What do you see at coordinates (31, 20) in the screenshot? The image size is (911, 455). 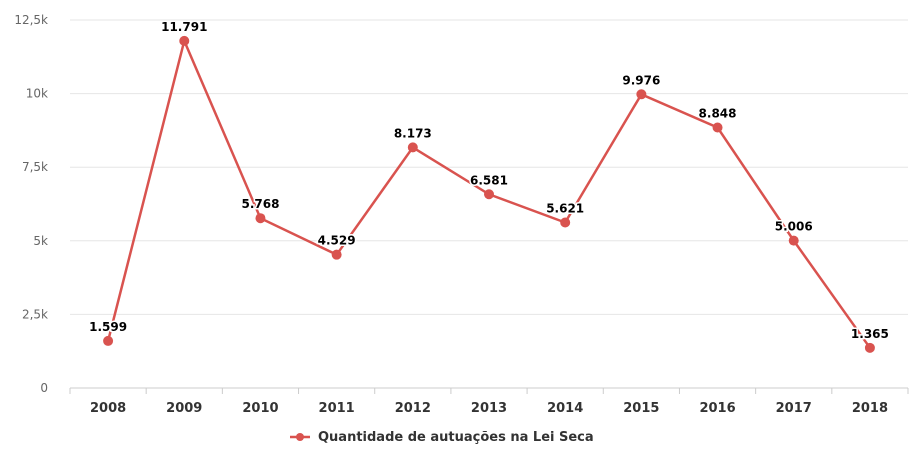 I see `y-tick-label: 12,5k` at bounding box center [31, 20].